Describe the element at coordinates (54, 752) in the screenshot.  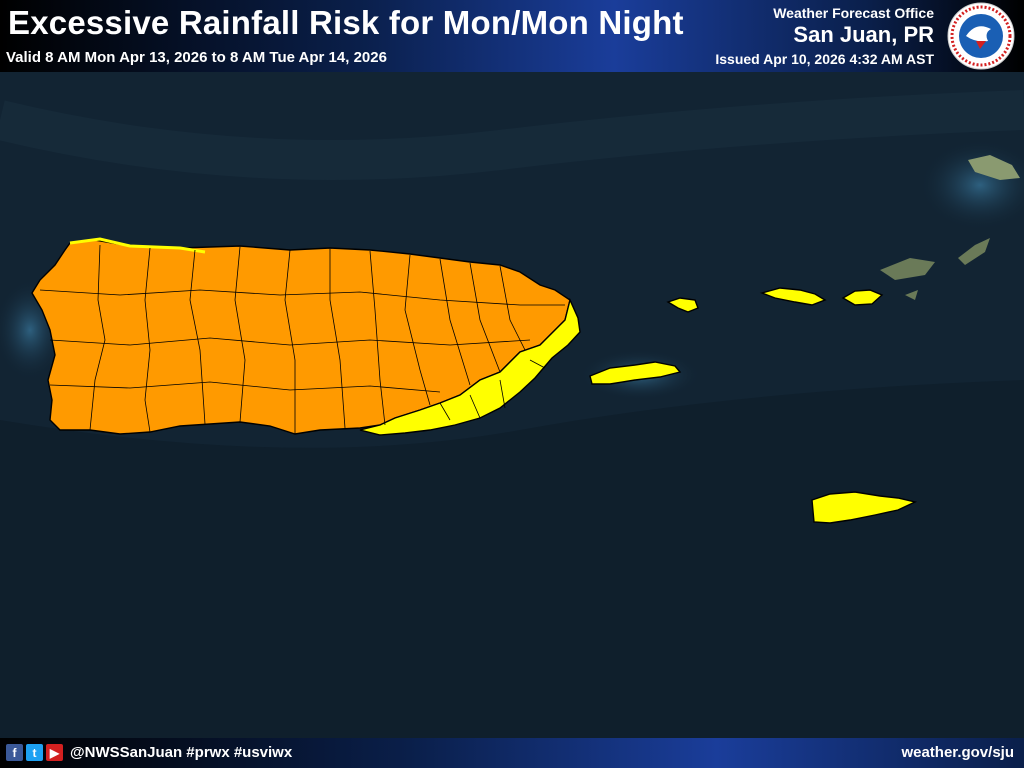
I see `youtube-icon: ▶` at that location.